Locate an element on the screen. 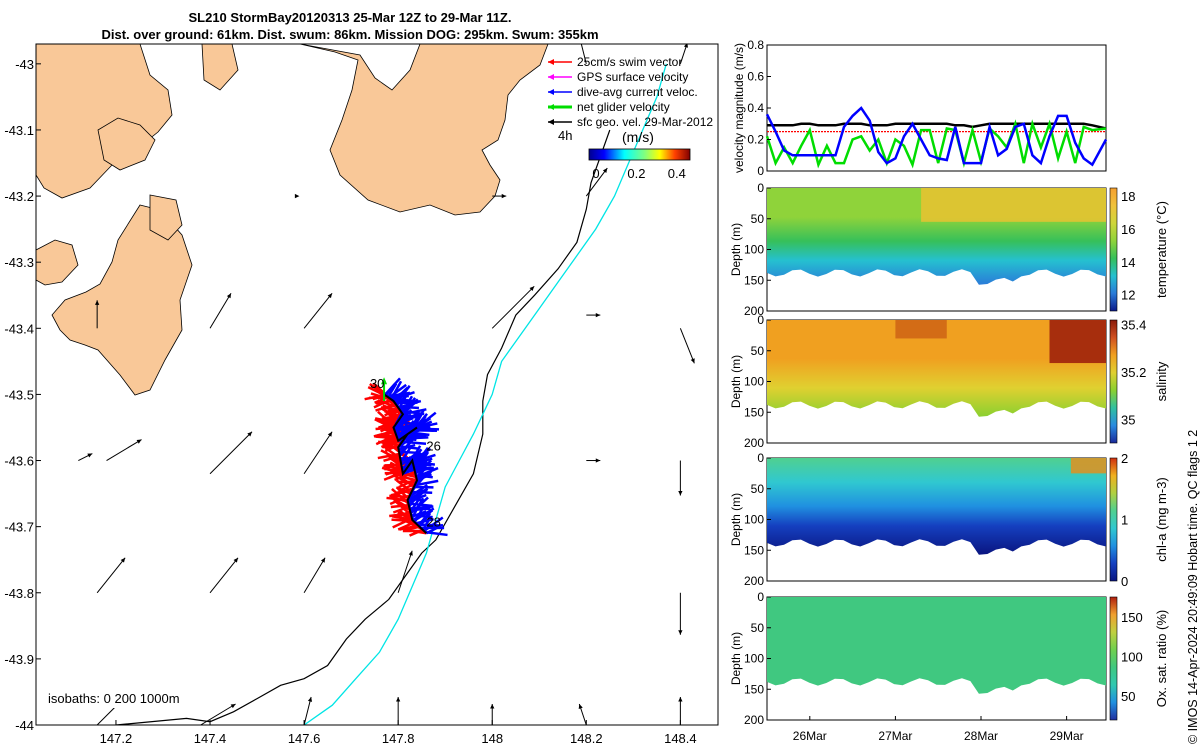  colorbar-tick-label: 1 is located at coordinates (1124, 520).